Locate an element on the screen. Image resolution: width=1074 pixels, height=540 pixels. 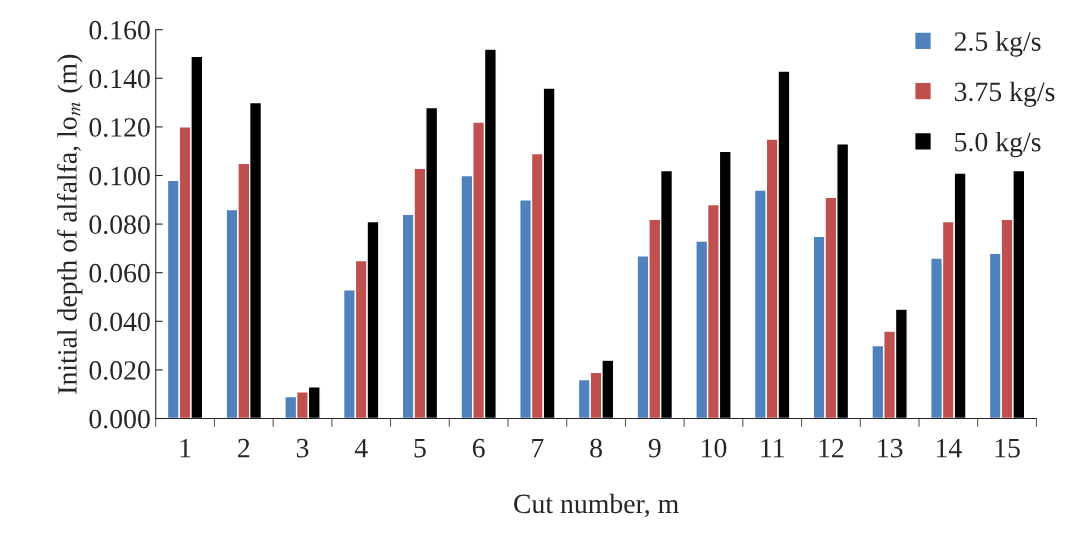
x-tick-label: 5 is located at coordinates (420, 448).